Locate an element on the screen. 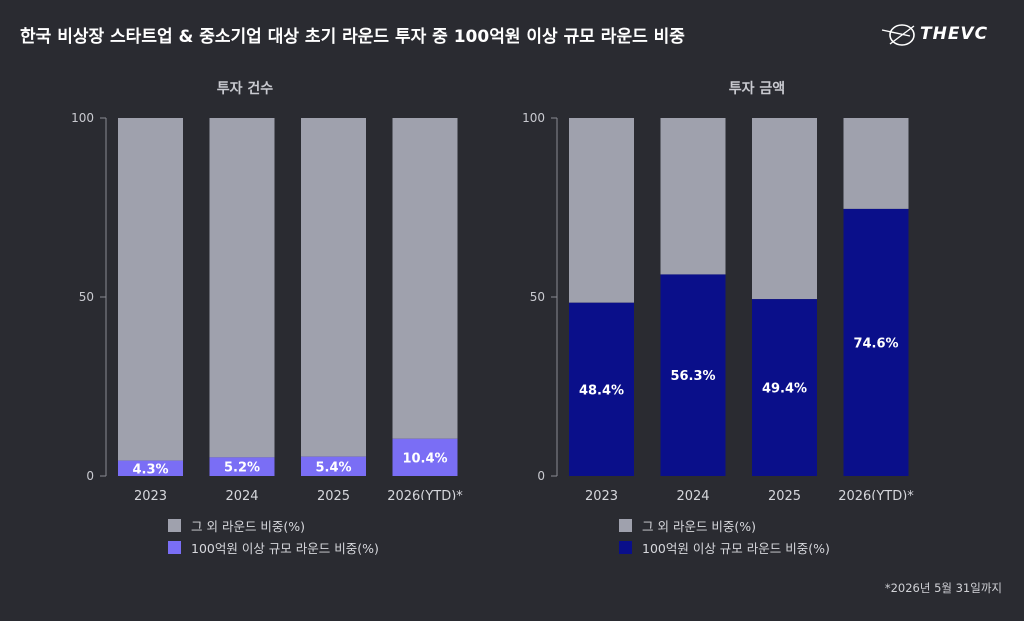 This screenshot has height=621, width=1024. footnote: *2026년 5월 31일까지 is located at coordinates (943, 588).